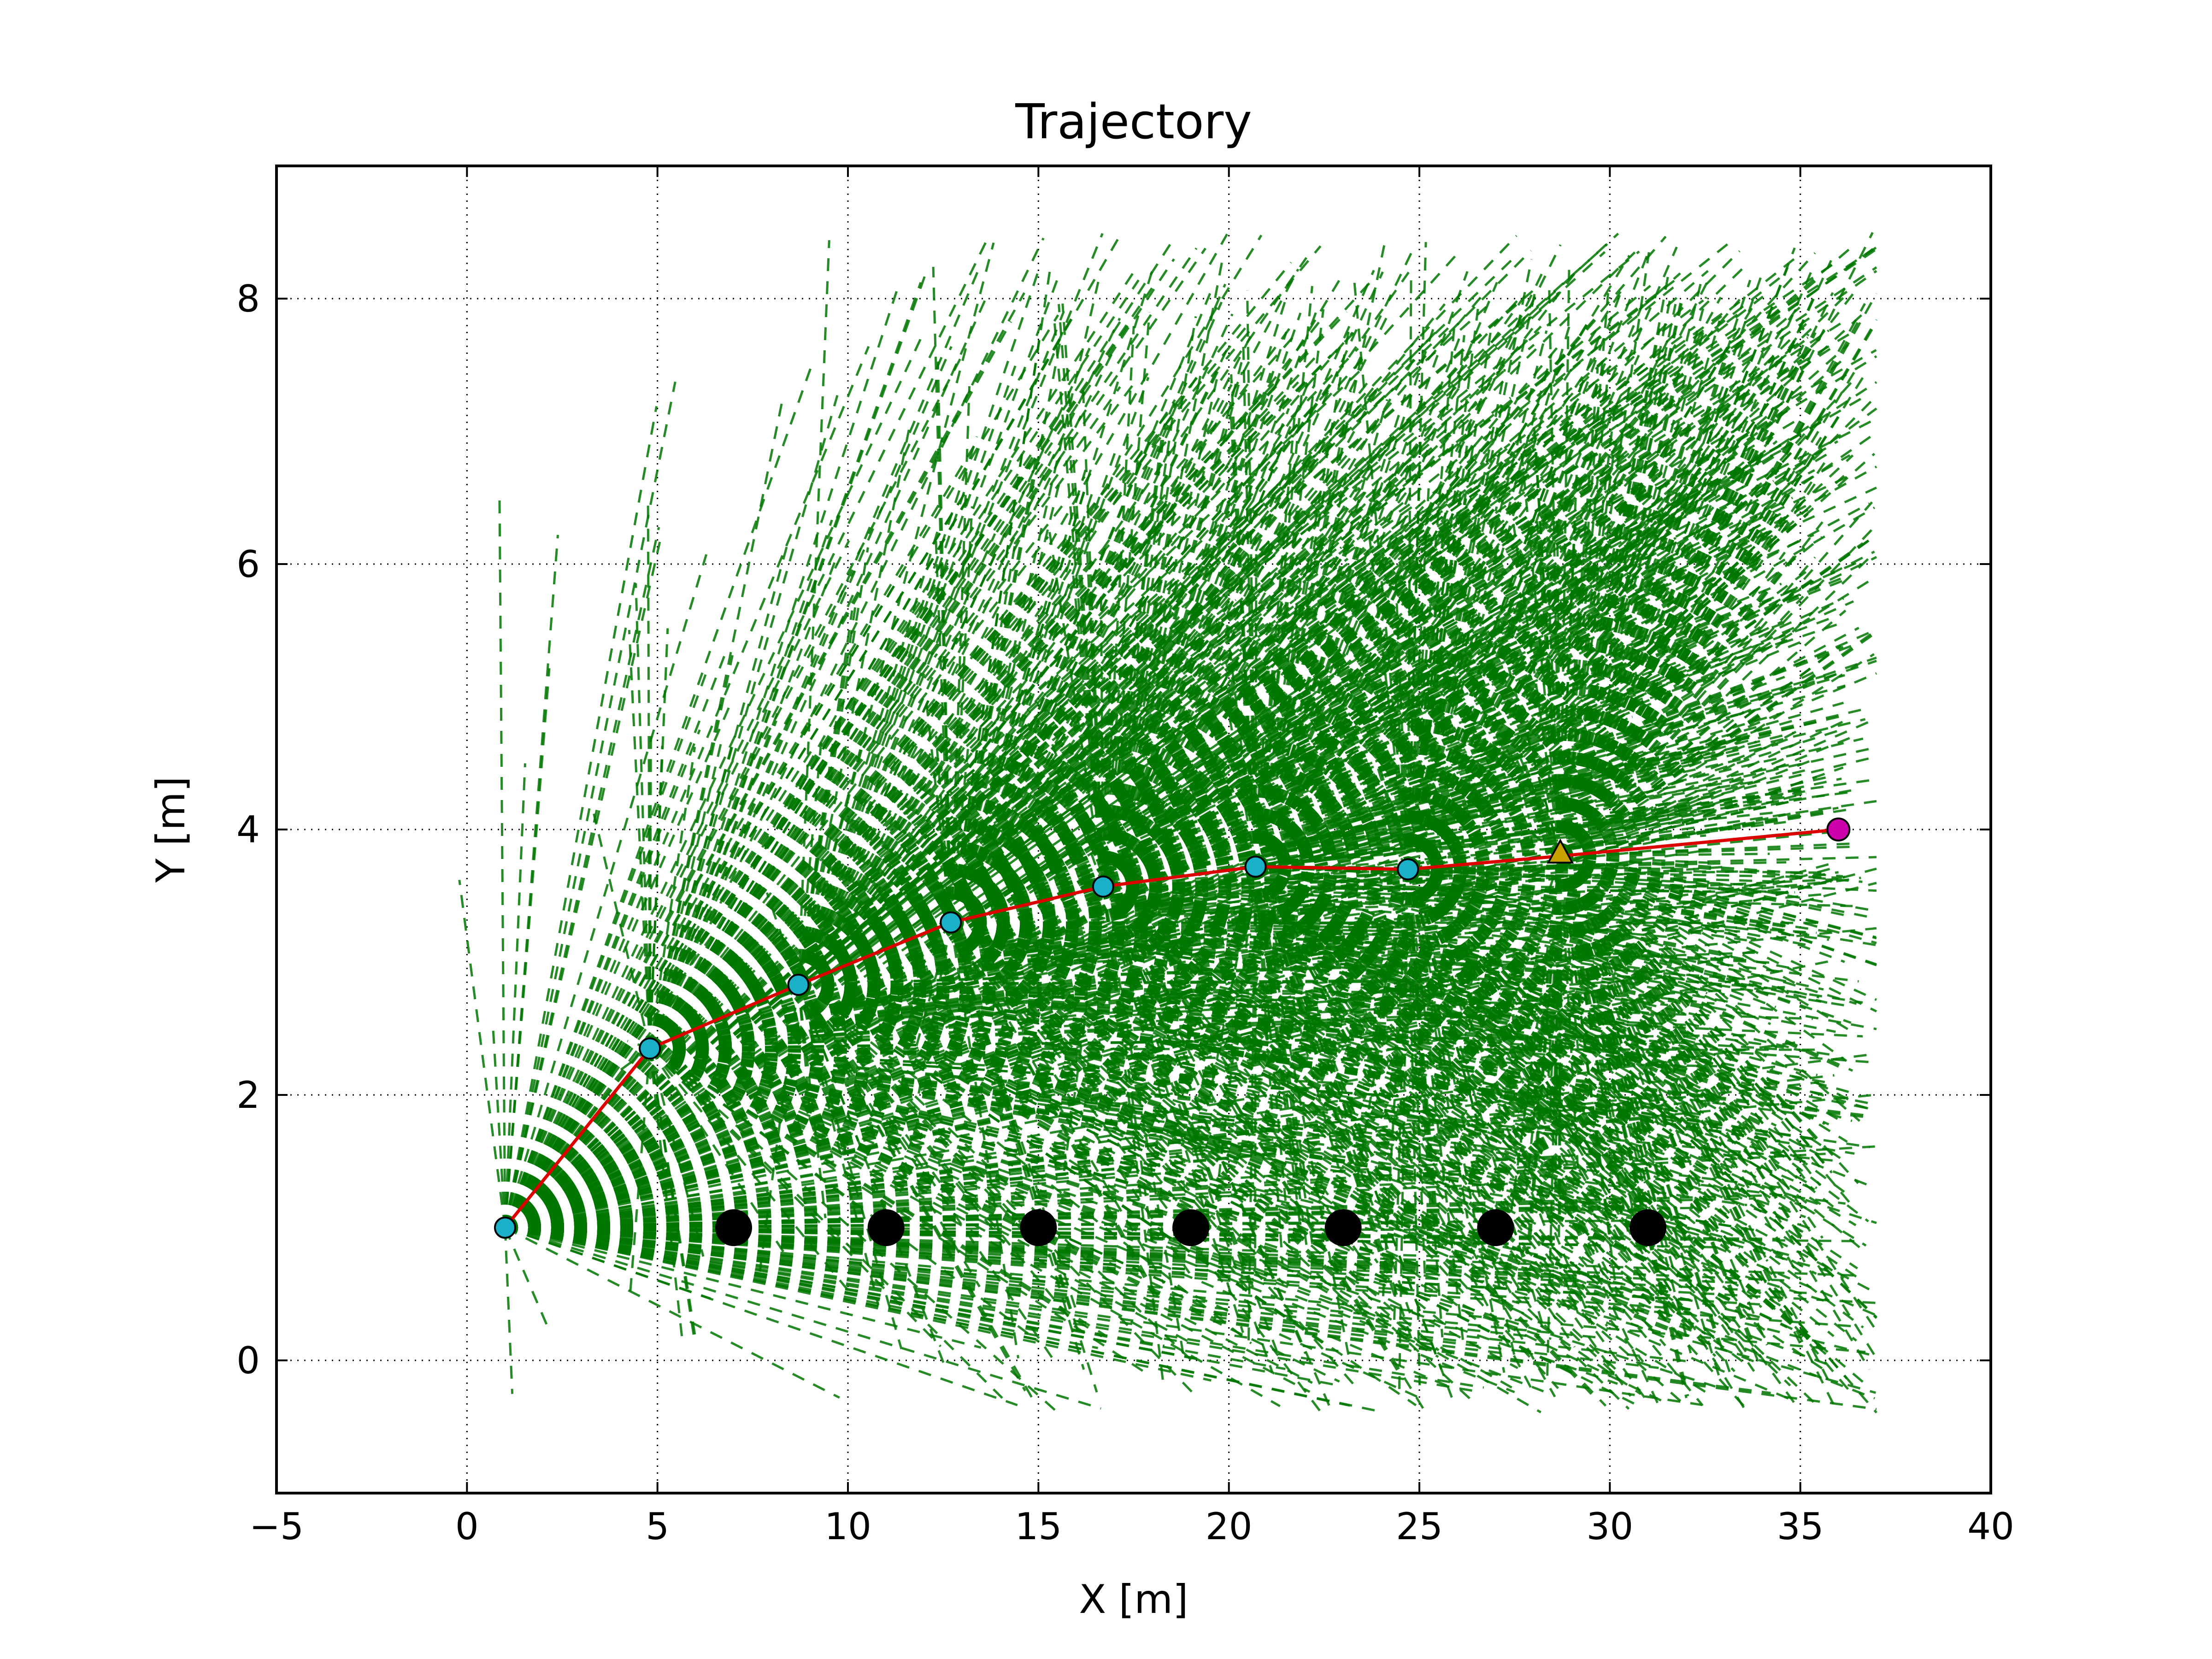  I want to click on landmark-point, so click(1495, 1227).